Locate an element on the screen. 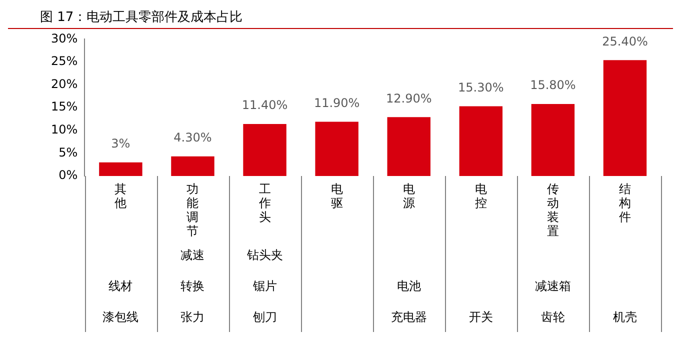 Image resolution: width=681 pixels, height=341 pixels. text: 张力 is located at coordinates (192, 317).